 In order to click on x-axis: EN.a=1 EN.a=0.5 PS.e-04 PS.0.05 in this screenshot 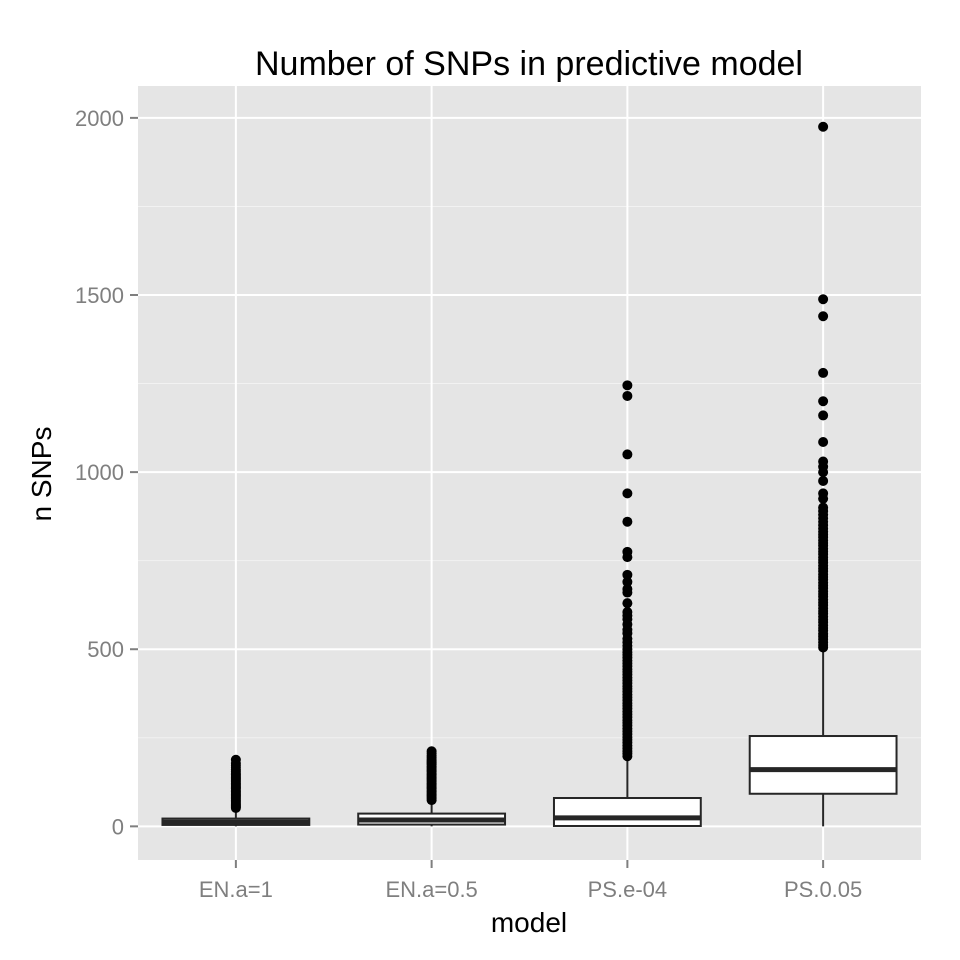, I will do `click(530, 881)`.